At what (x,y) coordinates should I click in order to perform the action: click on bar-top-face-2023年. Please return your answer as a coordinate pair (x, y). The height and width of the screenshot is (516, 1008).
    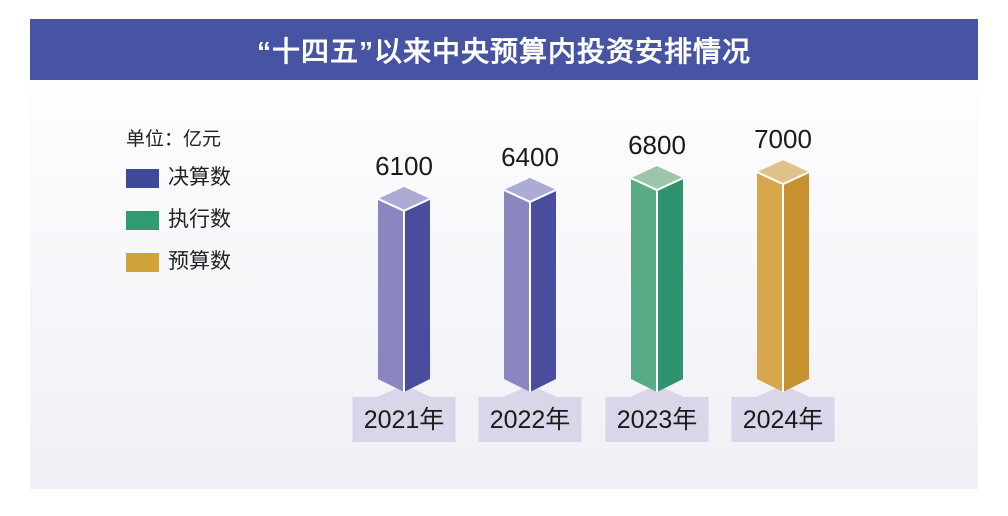
    Looking at the image, I should click on (657, 178).